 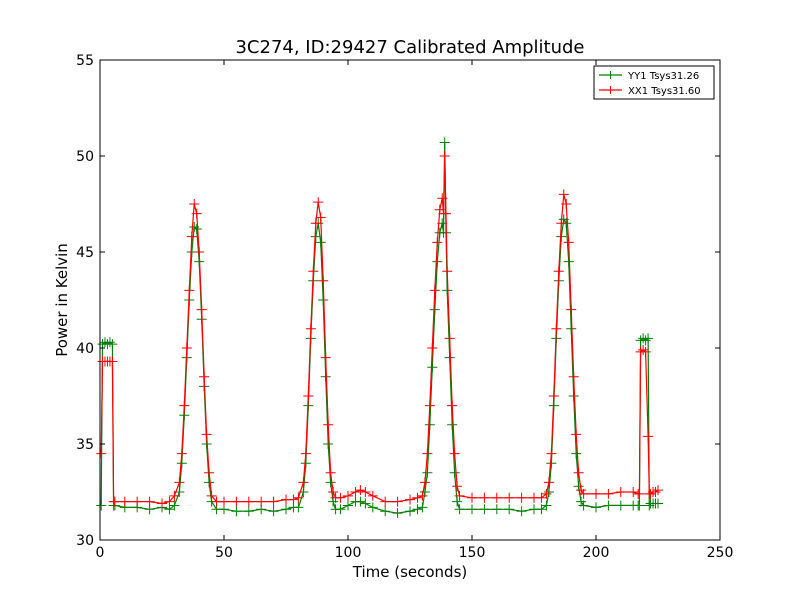 I want to click on y-tick-label: 30, so click(x=85, y=541).